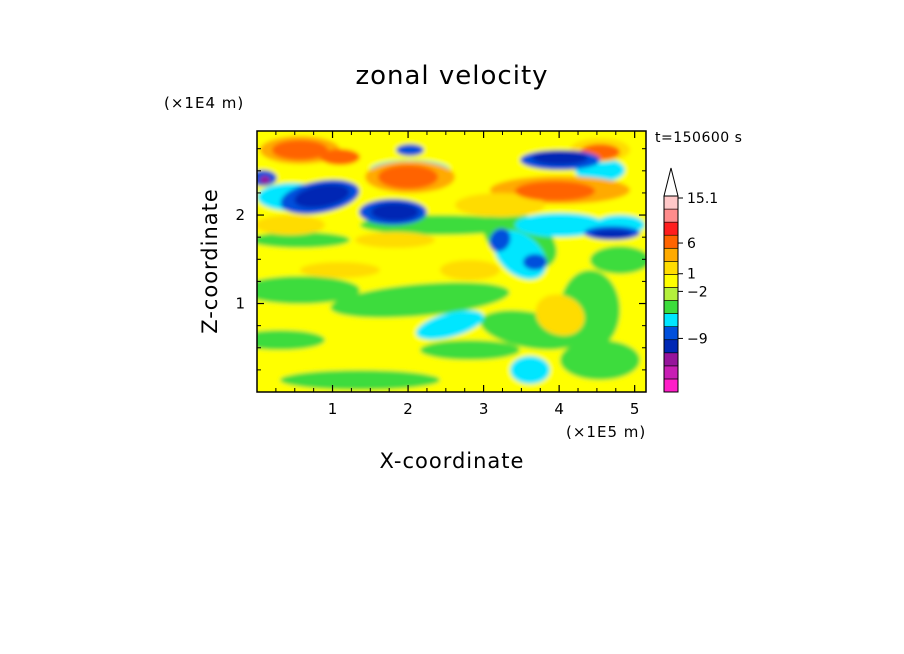 This screenshot has height=654, width=904. I want to click on y-unit-label: (×1E4 m), so click(204, 103).